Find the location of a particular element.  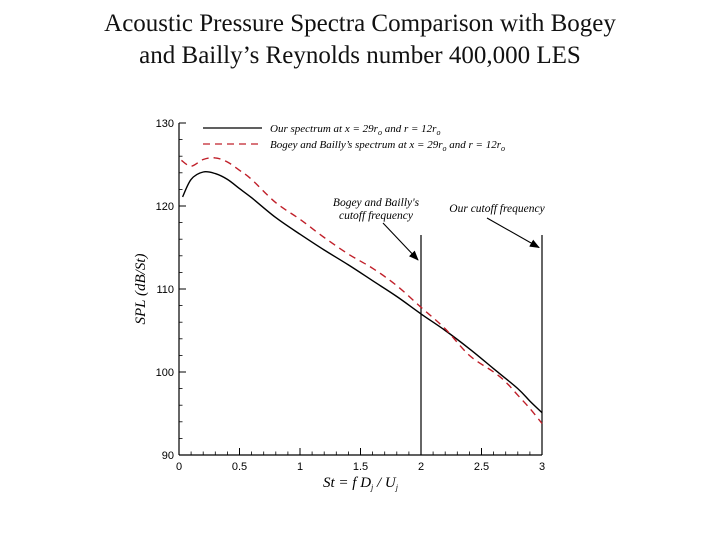

y-tick-label: 110 is located at coordinates (165, 290).